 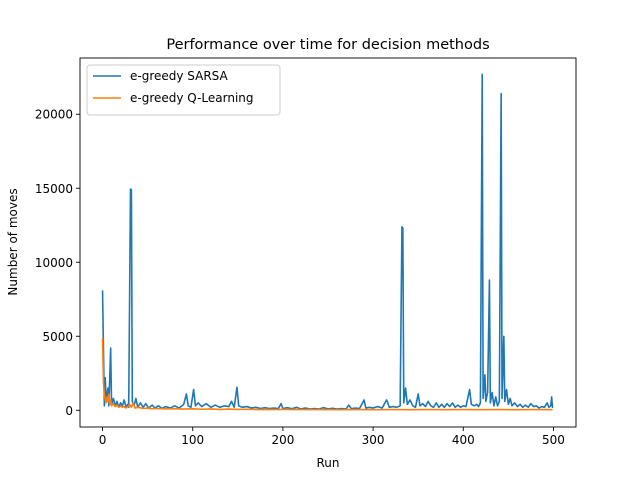 What do you see at coordinates (192, 98) in the screenshot?
I see `legend-label-qlearning: e-greedy Q-Learning` at bounding box center [192, 98].